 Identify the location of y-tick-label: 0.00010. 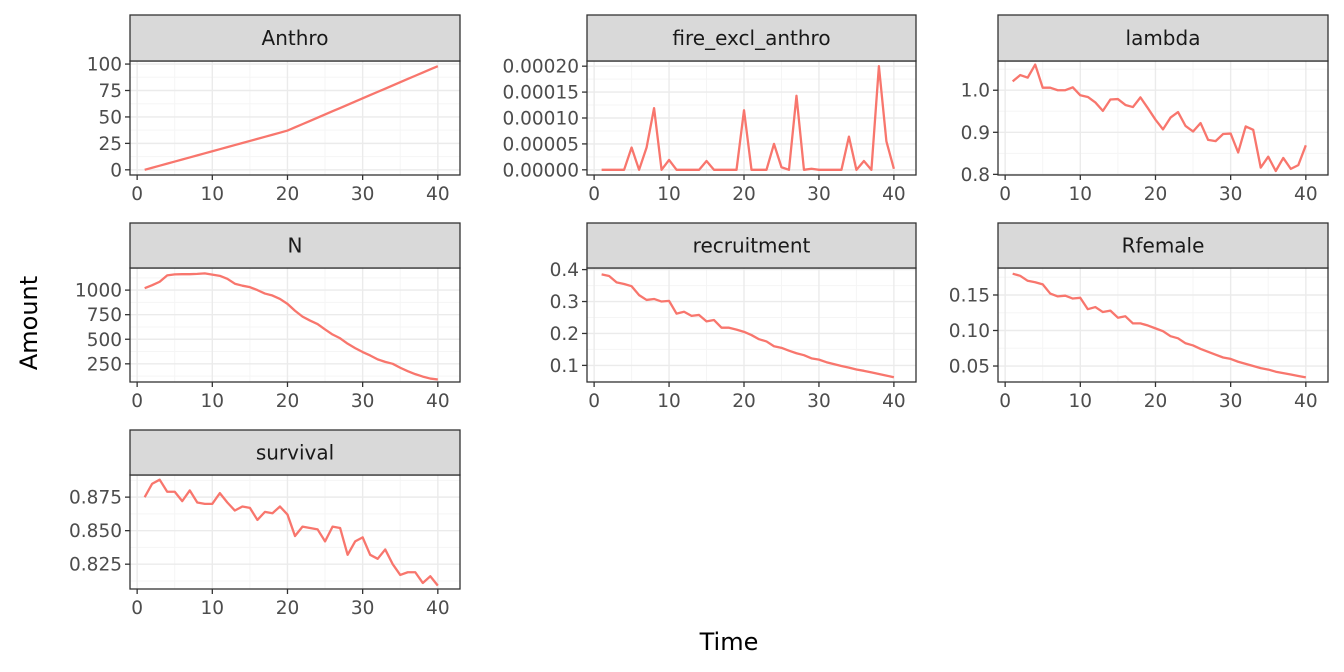
(540, 119).